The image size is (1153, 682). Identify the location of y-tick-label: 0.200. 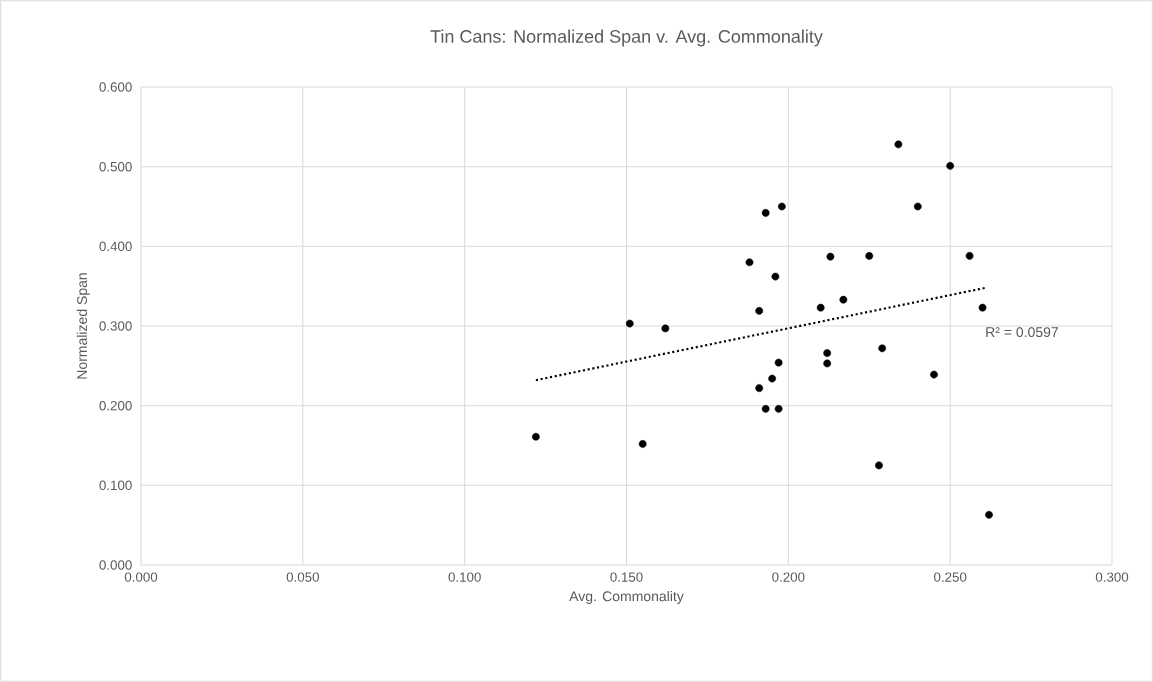
(115, 405).